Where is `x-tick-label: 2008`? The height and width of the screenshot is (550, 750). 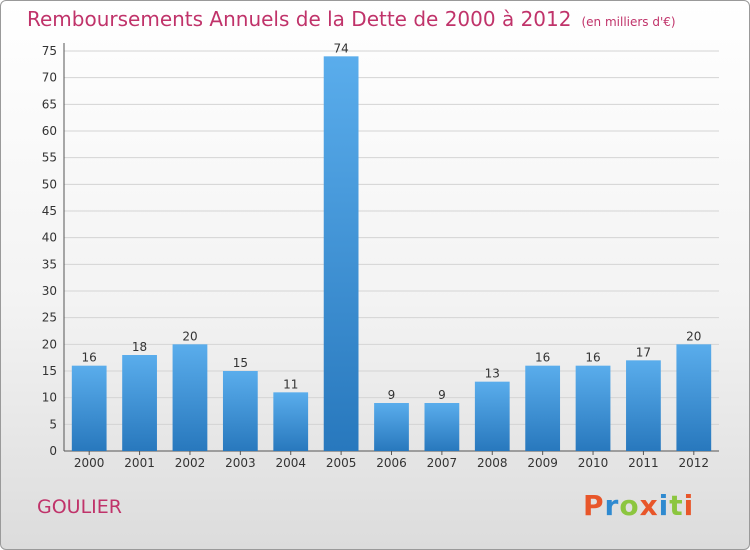
x-tick-label: 2008 is located at coordinates (492, 463).